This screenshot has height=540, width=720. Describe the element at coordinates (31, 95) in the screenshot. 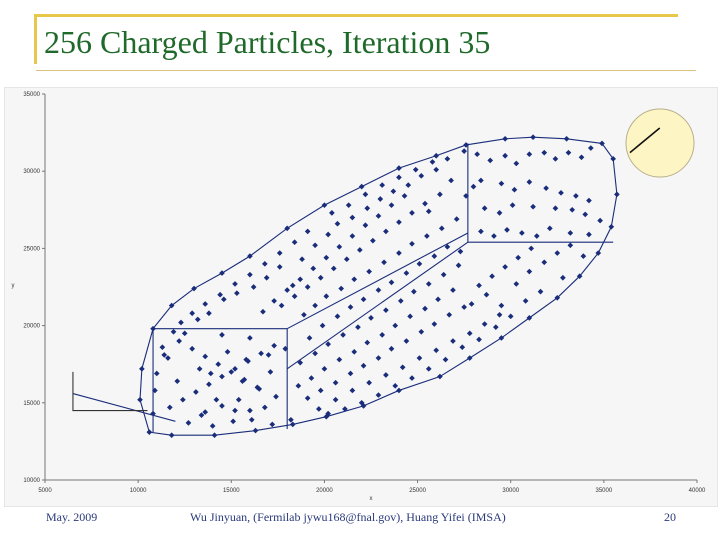

I see `y-tick-label: 35000` at that location.